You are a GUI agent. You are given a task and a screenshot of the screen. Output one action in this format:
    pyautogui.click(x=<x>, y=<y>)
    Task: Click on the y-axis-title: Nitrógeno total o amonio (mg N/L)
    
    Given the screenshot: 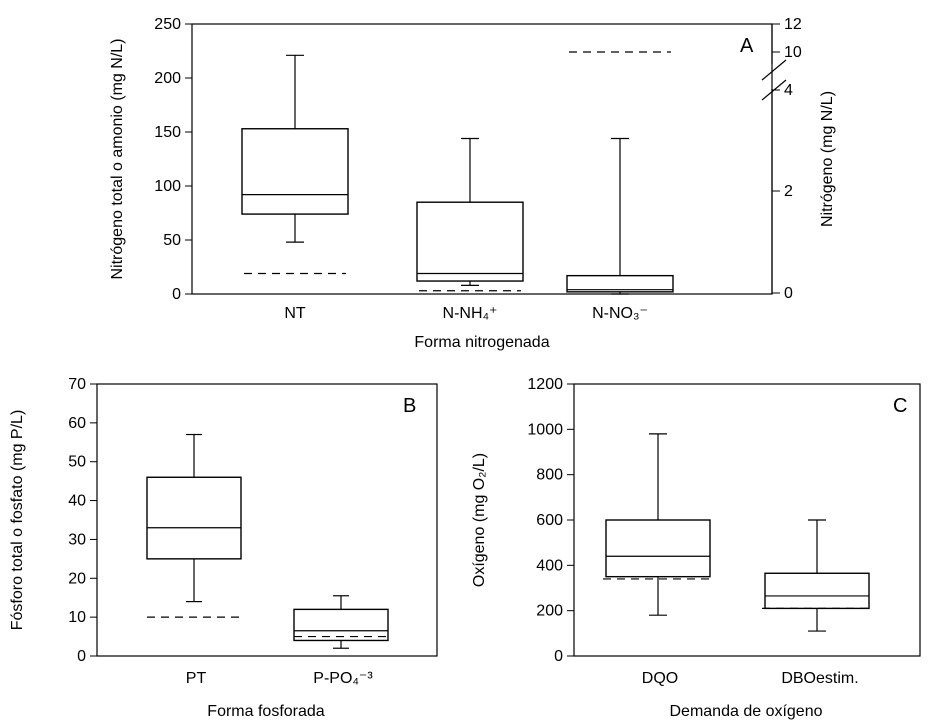 What is the action you would take?
    pyautogui.click(x=117, y=159)
    